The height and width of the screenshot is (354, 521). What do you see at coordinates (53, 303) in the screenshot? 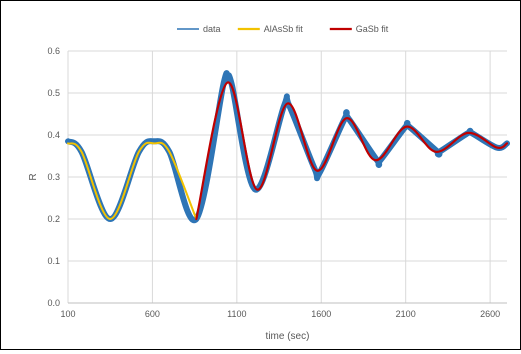
I see `y-tick-label: 0.0` at bounding box center [53, 303].